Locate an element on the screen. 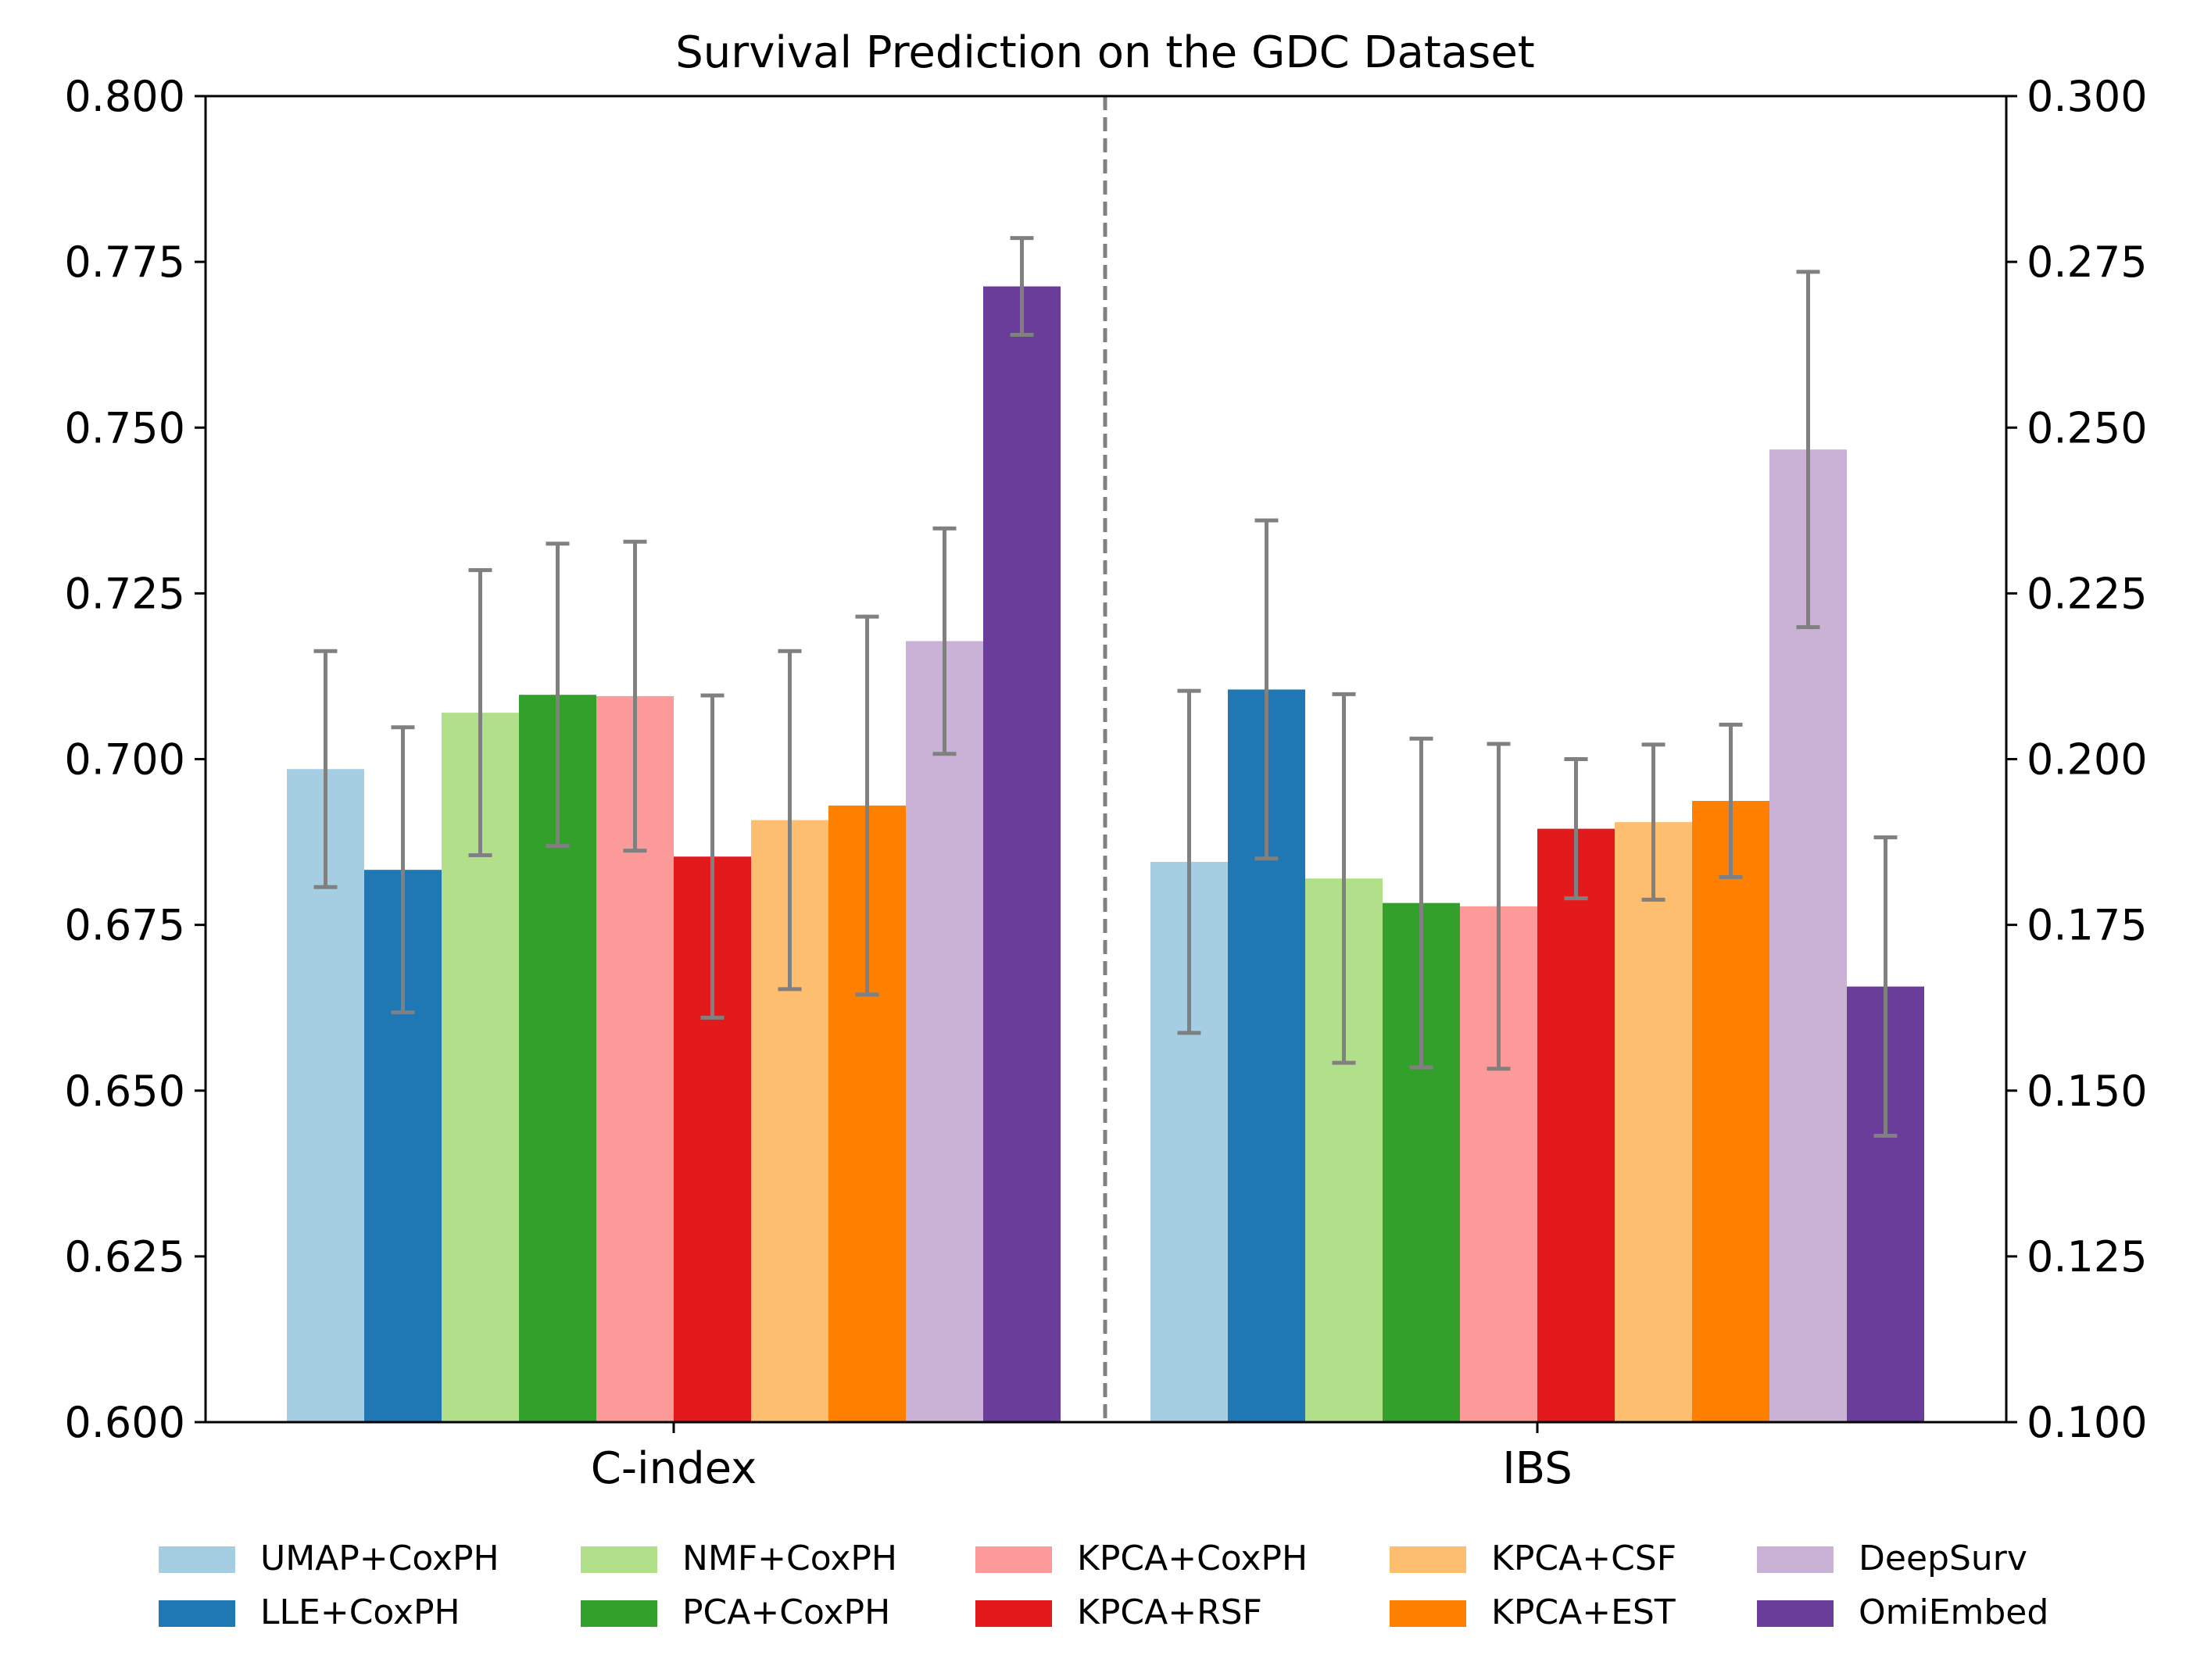 This screenshot has width=2204, height=1680. error-bar-cindex-lle-coxph is located at coordinates (403, 870).